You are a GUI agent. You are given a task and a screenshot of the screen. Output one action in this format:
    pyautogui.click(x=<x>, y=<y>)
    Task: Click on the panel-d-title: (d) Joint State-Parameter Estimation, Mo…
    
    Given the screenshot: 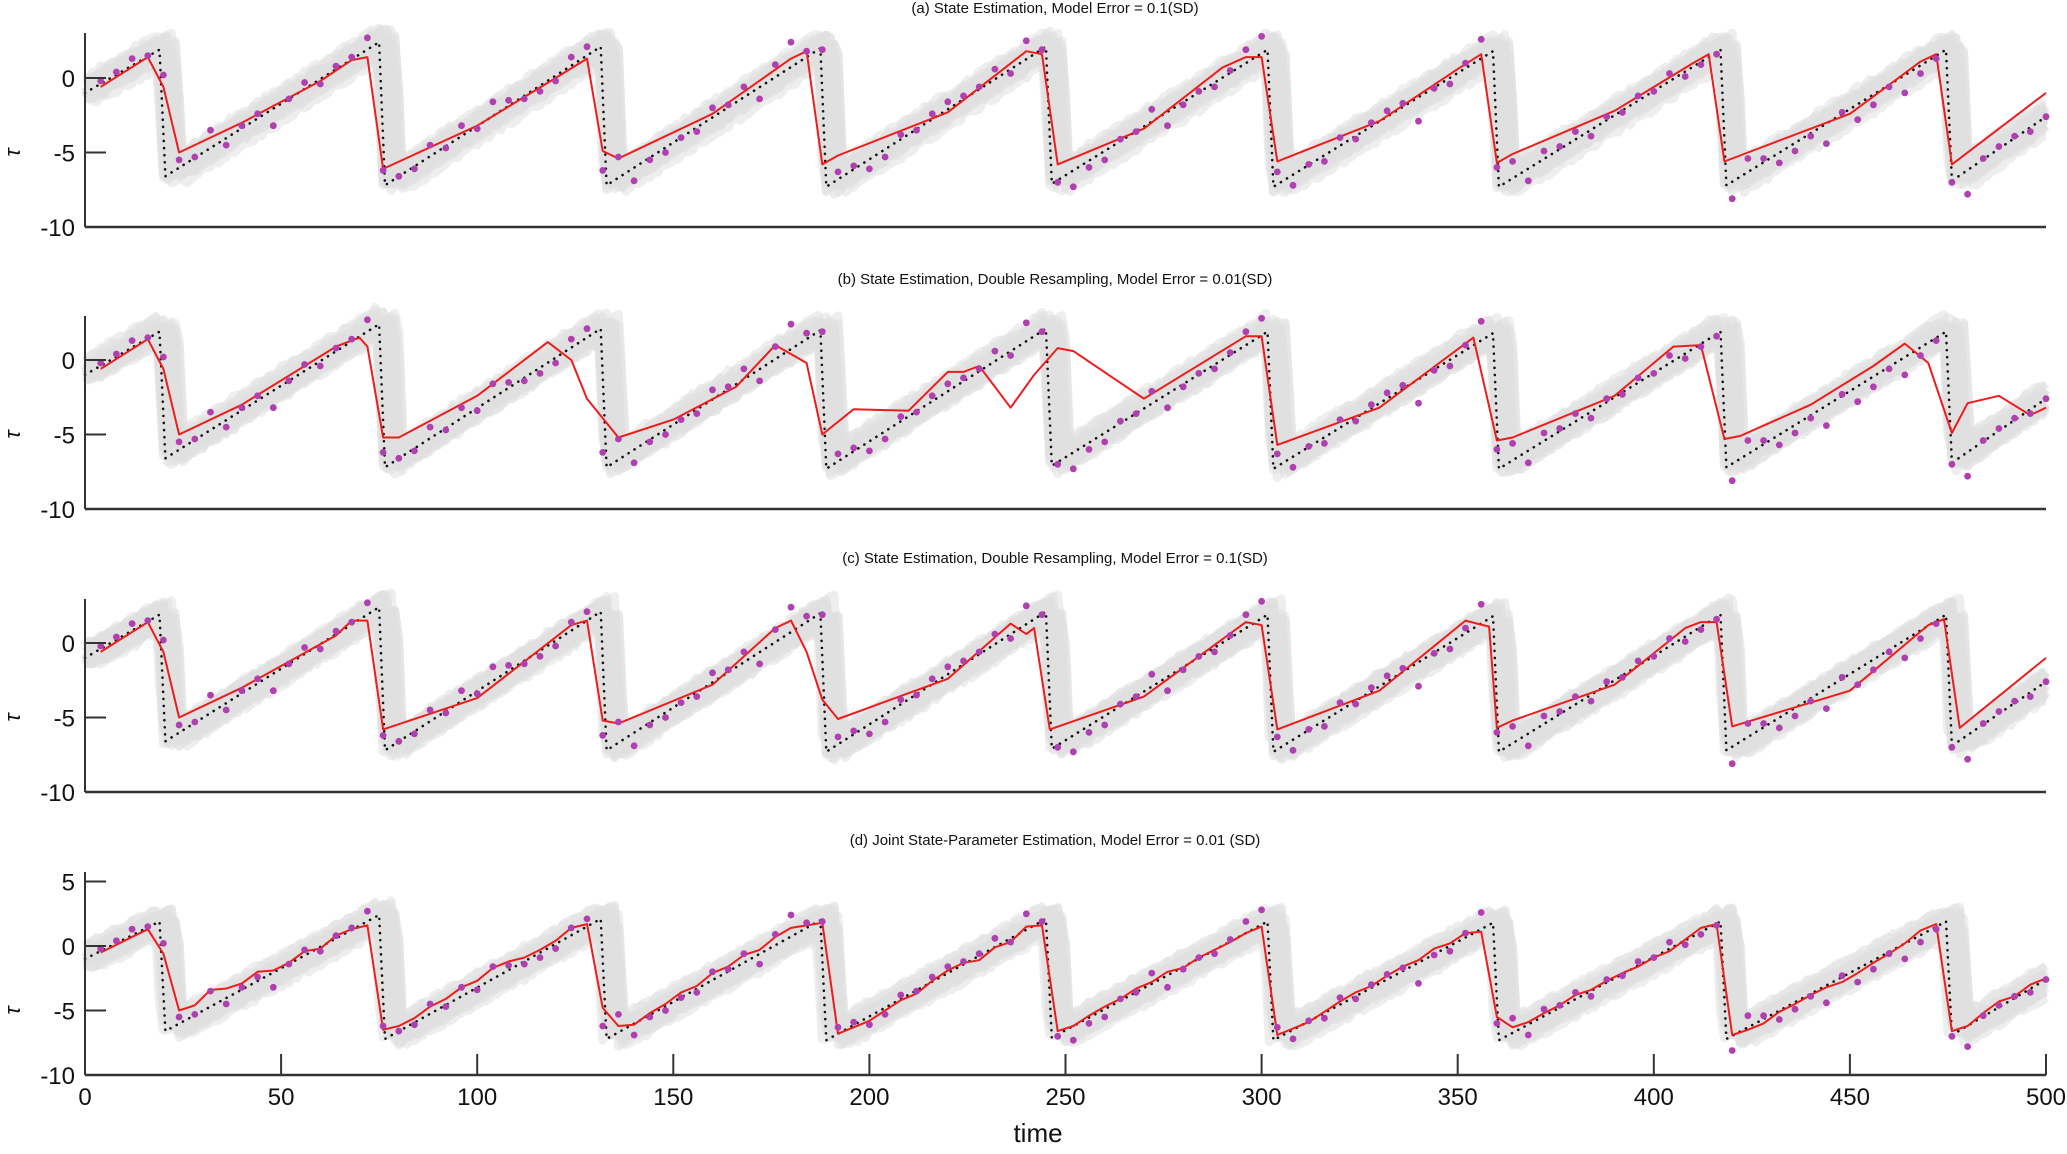 What is the action you would take?
    pyautogui.click(x=1055, y=840)
    